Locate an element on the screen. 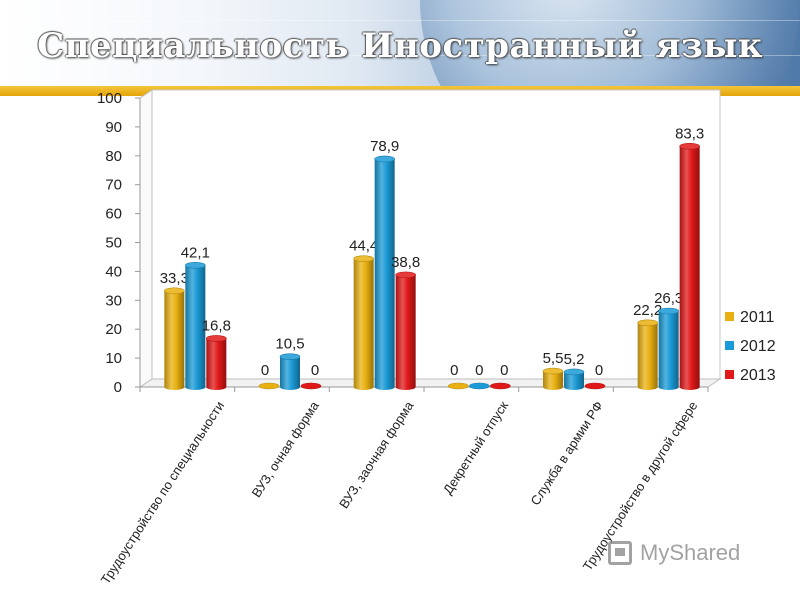 This screenshot has height=600, width=800. y-tick-label: 100 is located at coordinates (109, 98).